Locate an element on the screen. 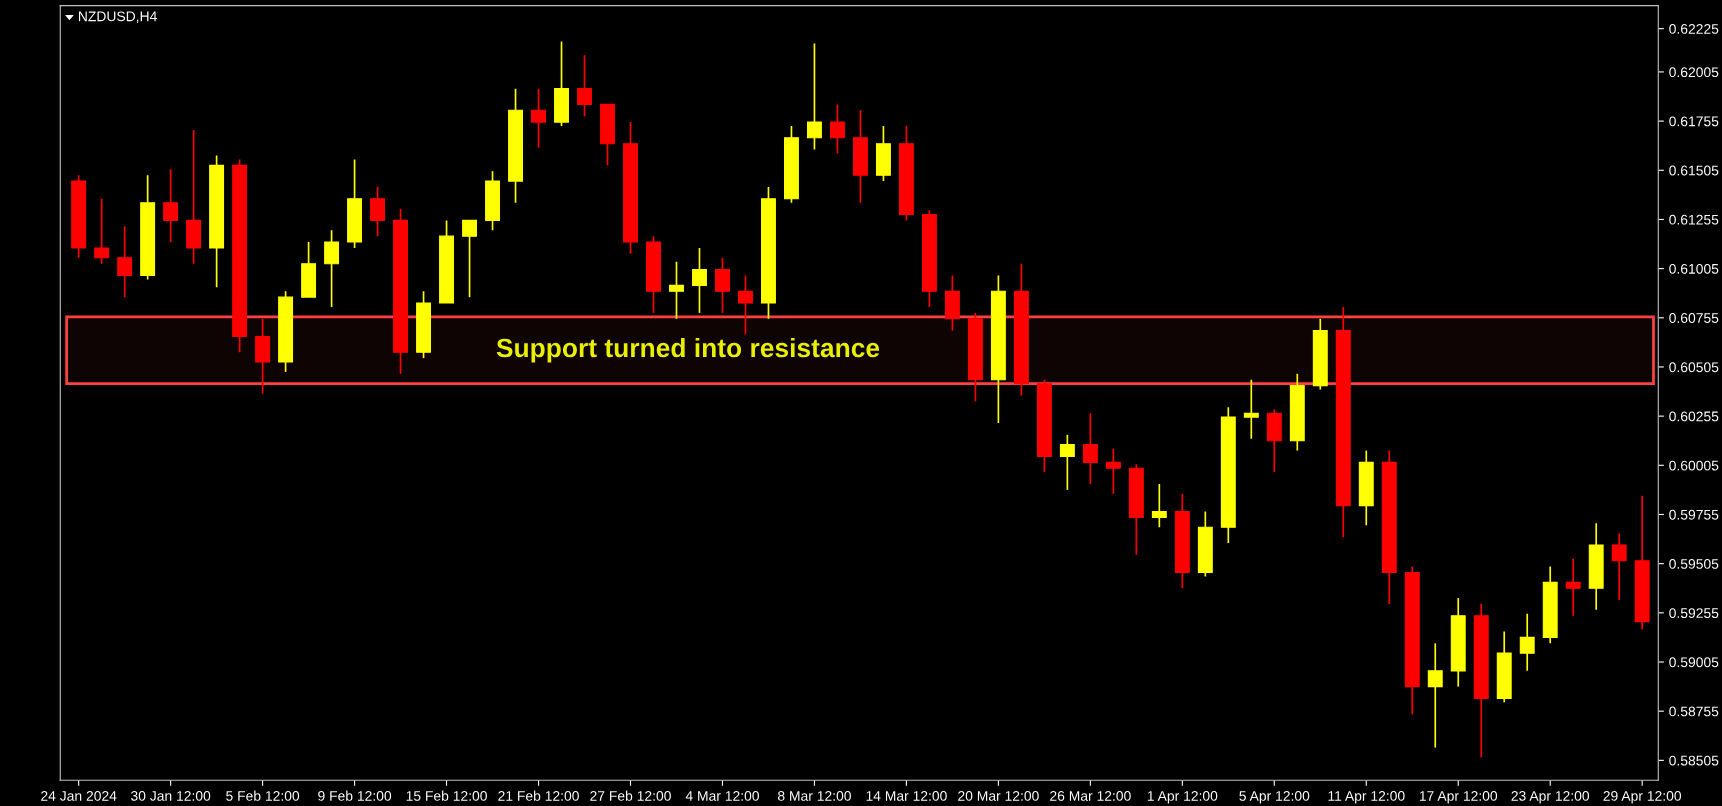 The width and height of the screenshot is (1722, 806). x-tick-label: 24 Jan 2024 is located at coordinates (79, 795).